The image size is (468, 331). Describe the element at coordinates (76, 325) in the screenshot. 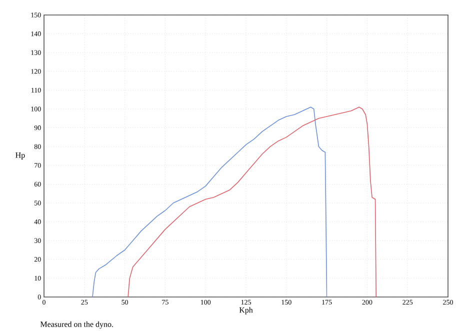

I see `text: Measured on the dyno.` at that location.